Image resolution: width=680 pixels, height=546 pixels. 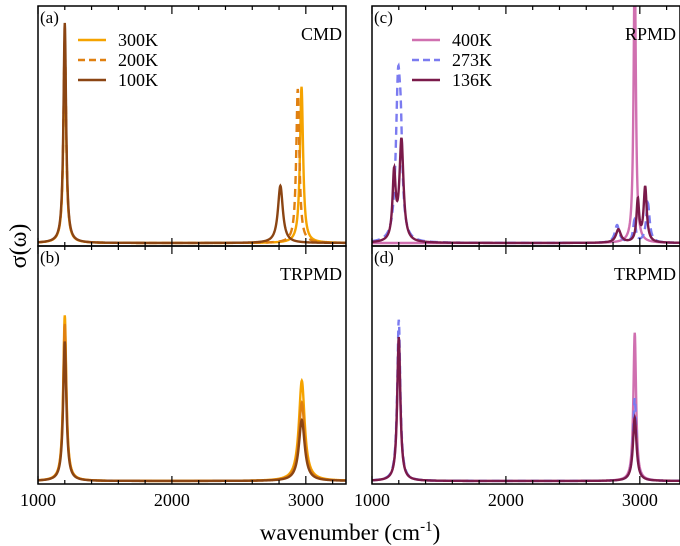 What do you see at coordinates (384, 257) in the screenshot?
I see `panel-letter: (d)` at bounding box center [384, 257].